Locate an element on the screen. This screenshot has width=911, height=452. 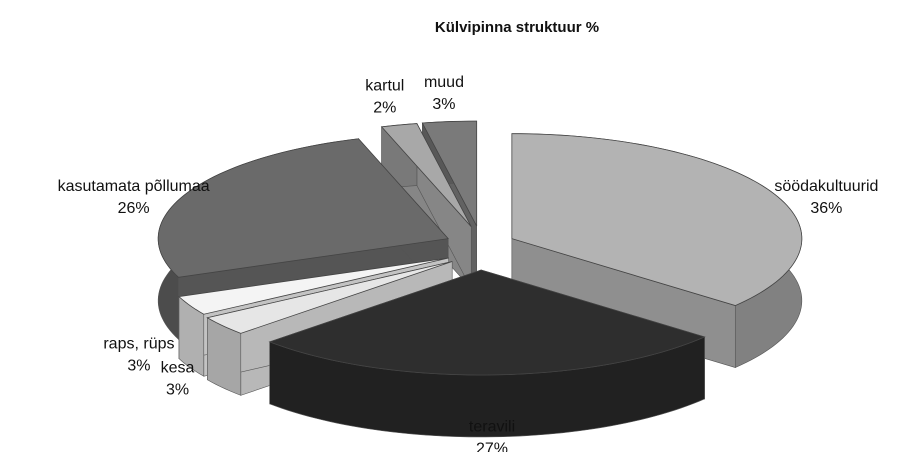
slice-label: muud is located at coordinates (444, 82).